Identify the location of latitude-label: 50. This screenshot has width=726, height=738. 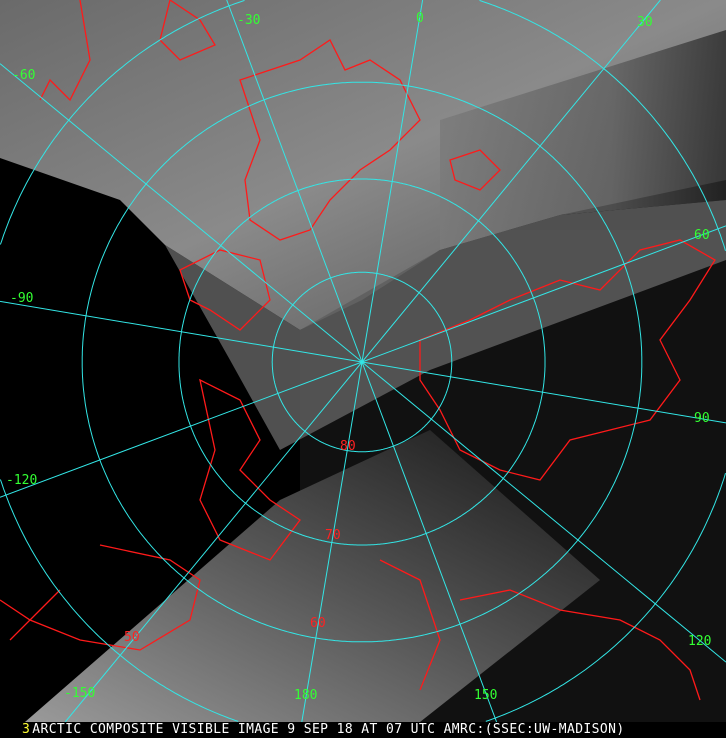
(132, 637).